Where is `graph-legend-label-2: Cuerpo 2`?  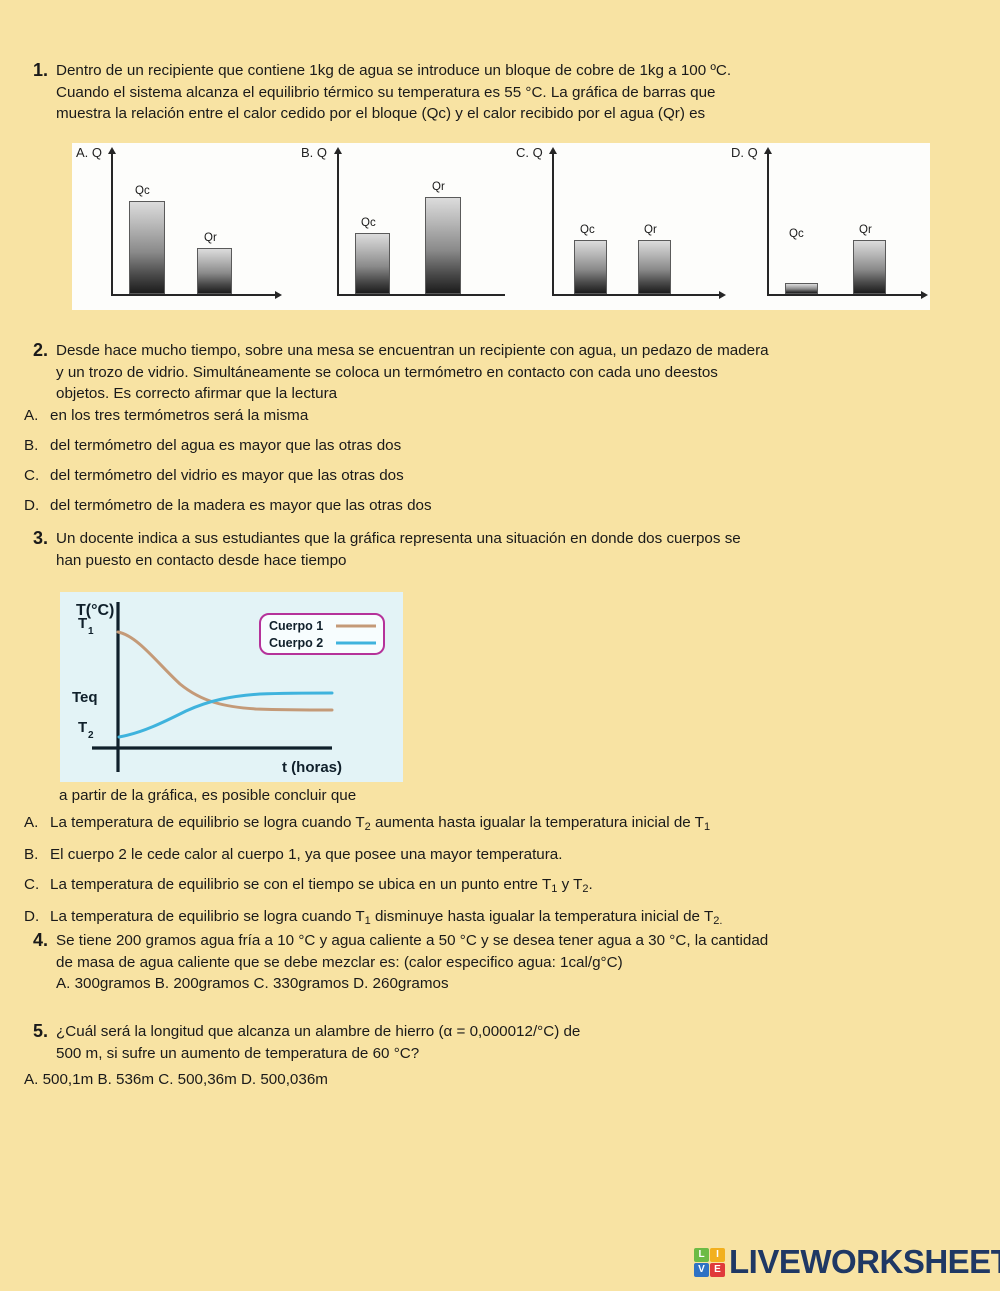 graph-legend-label-2: Cuerpo 2 is located at coordinates (296, 643).